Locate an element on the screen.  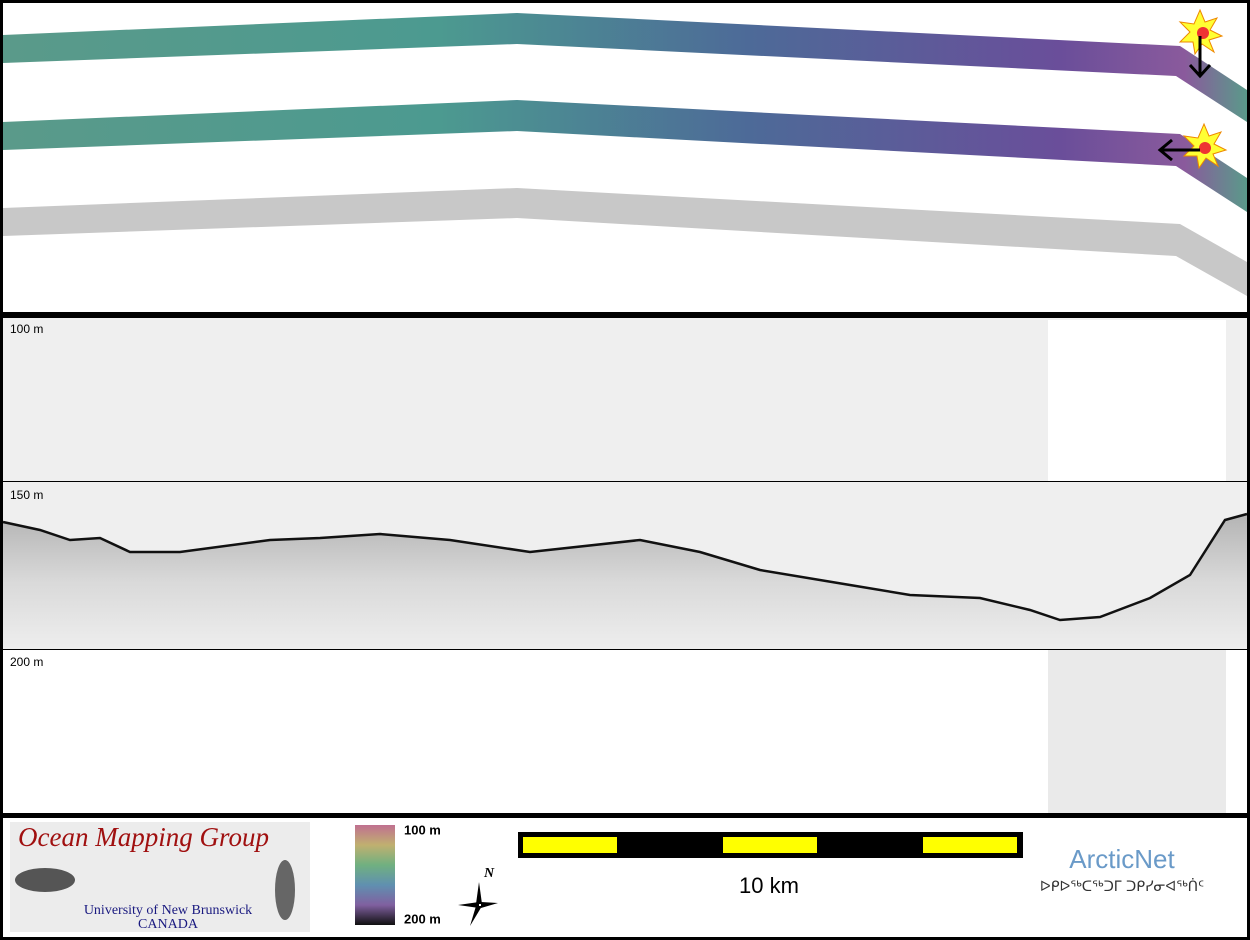
compass-label: N is located at coordinates (489, 873).